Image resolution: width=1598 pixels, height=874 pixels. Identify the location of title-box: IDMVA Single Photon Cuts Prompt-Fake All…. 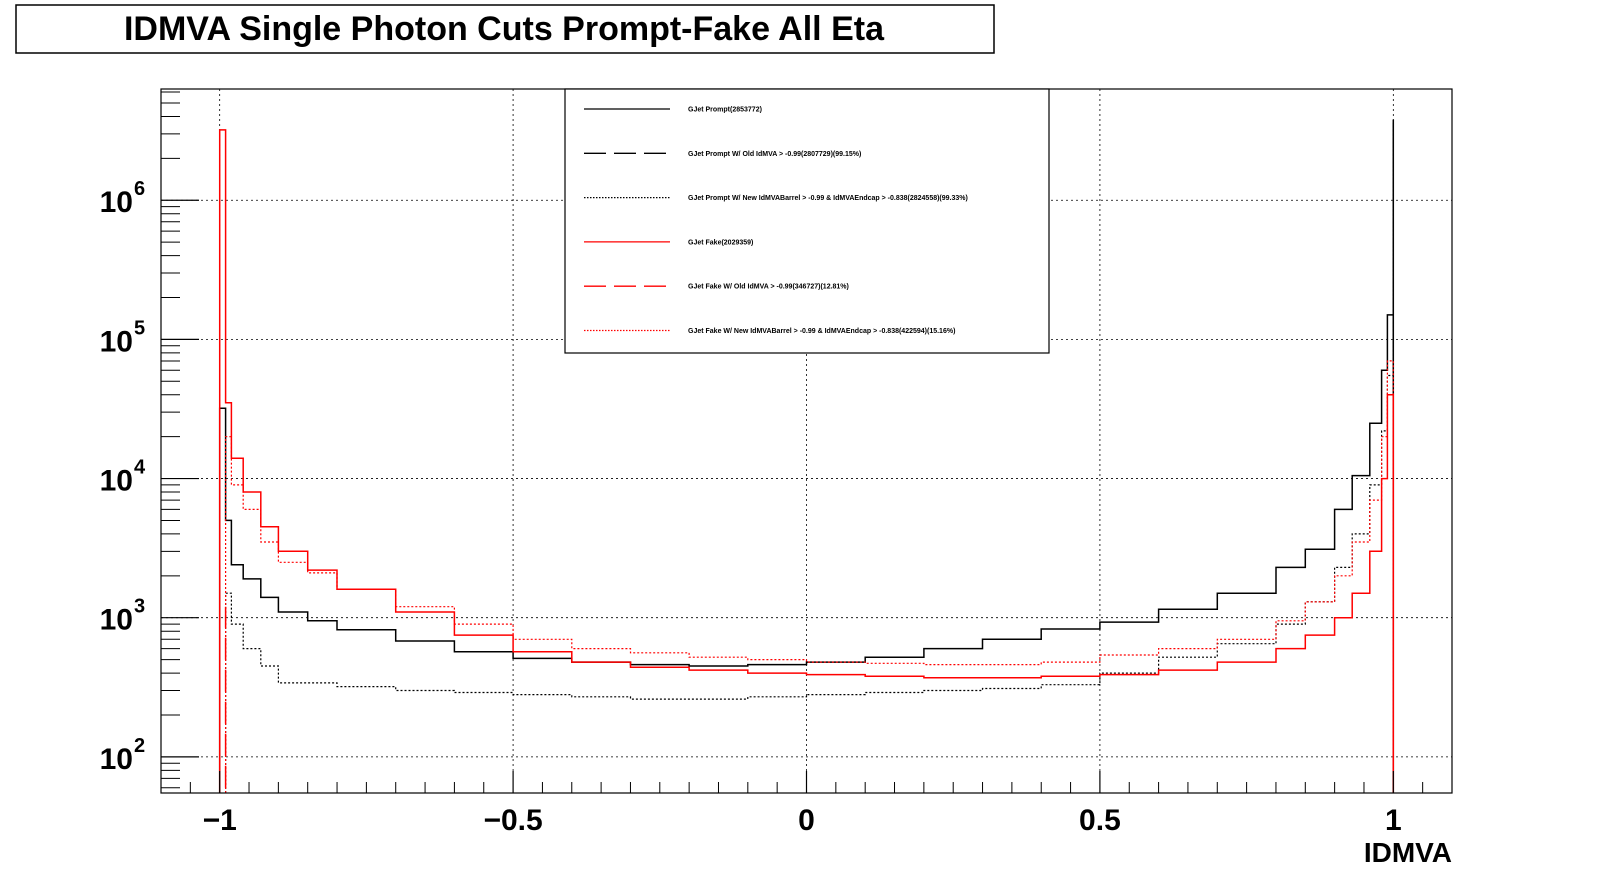
(505, 29).